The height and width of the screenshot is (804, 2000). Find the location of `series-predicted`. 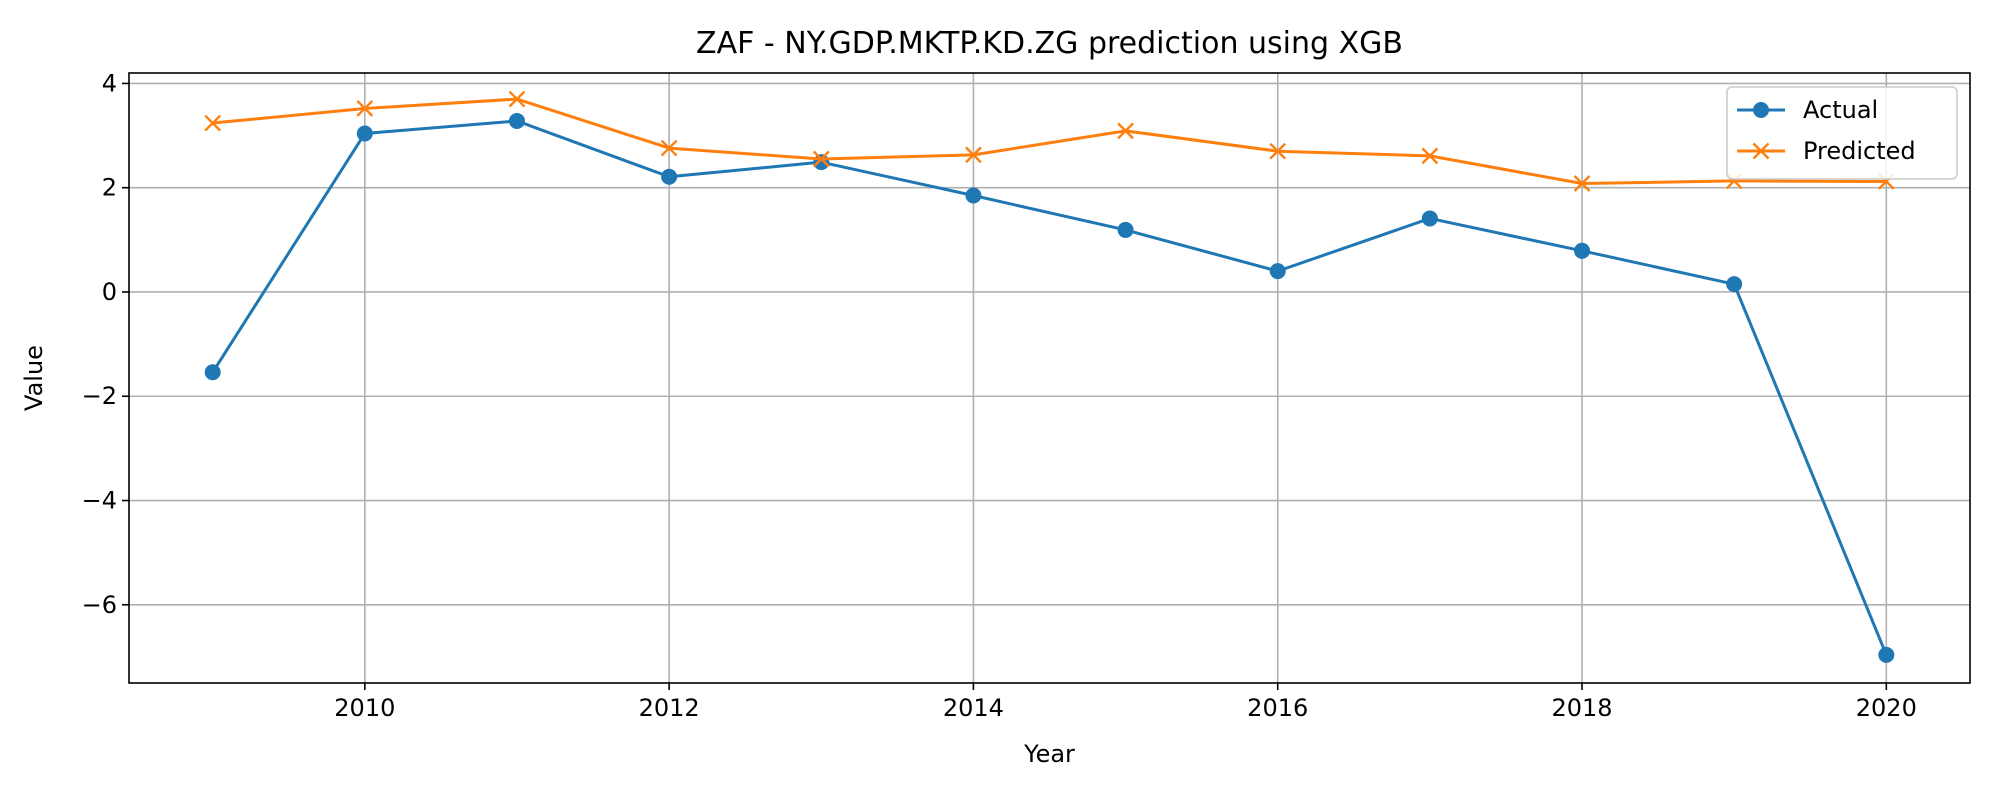

series-predicted is located at coordinates (1049, 141).